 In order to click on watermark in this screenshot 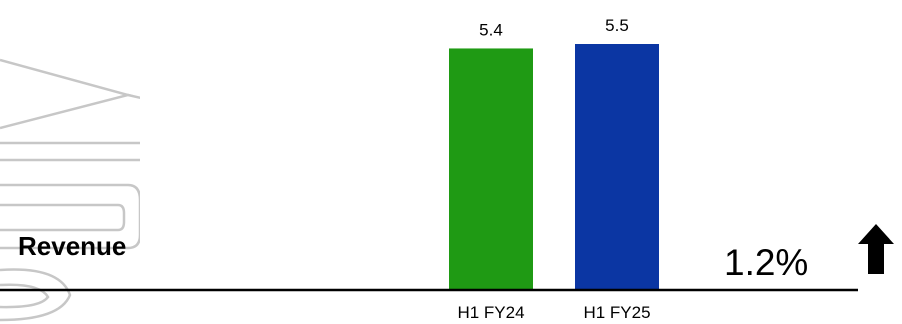, I will do `click(70, 190)`.